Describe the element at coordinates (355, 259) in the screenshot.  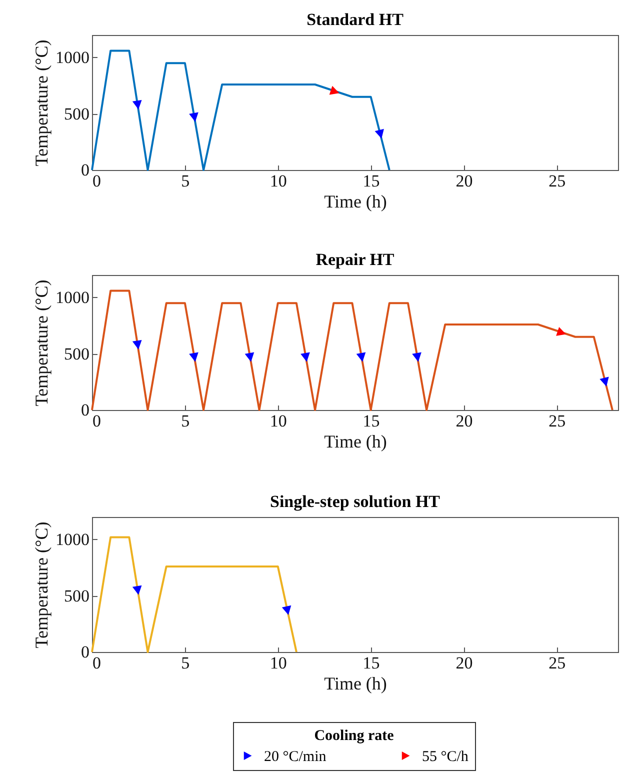
I see `chart-title: Repair HT` at that location.